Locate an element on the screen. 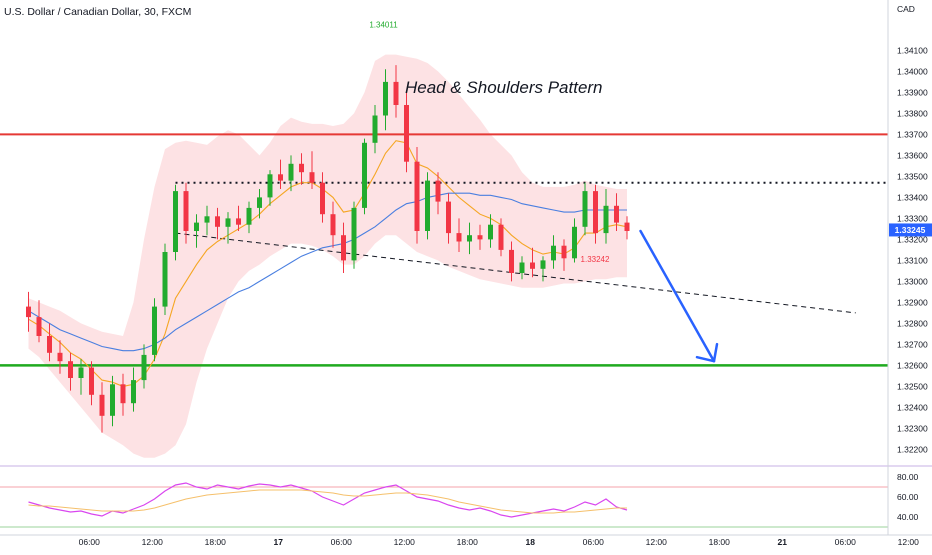  price-tick-label: 1.33700 is located at coordinates (912, 134).